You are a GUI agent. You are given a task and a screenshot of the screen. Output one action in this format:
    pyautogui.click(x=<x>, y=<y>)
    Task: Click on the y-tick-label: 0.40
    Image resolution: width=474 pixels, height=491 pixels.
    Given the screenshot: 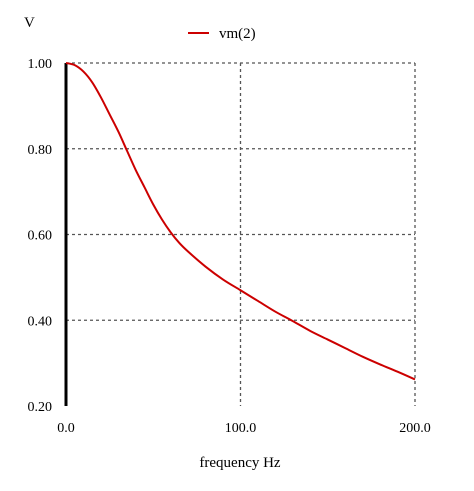 What is the action you would take?
    pyautogui.click(x=40, y=321)
    